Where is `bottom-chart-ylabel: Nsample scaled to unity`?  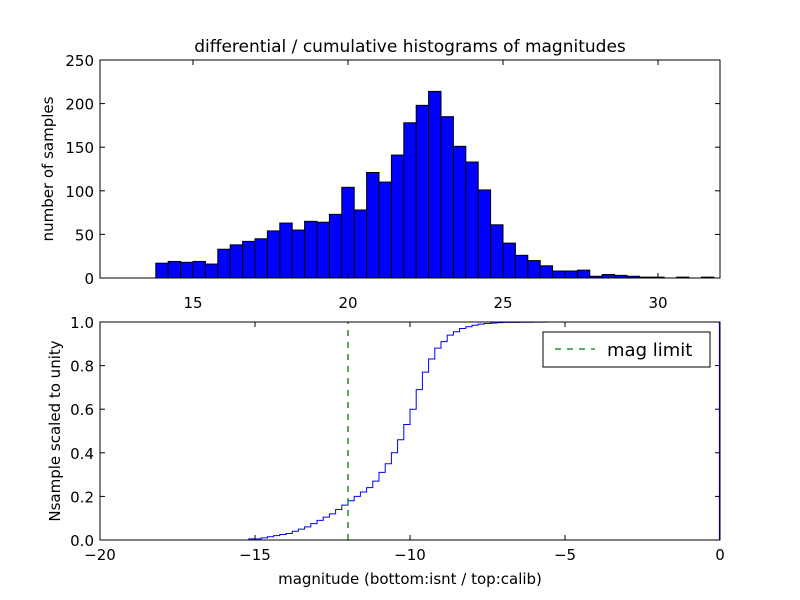 bottom-chart-ylabel: Nsample scaled to unity is located at coordinates (55, 430).